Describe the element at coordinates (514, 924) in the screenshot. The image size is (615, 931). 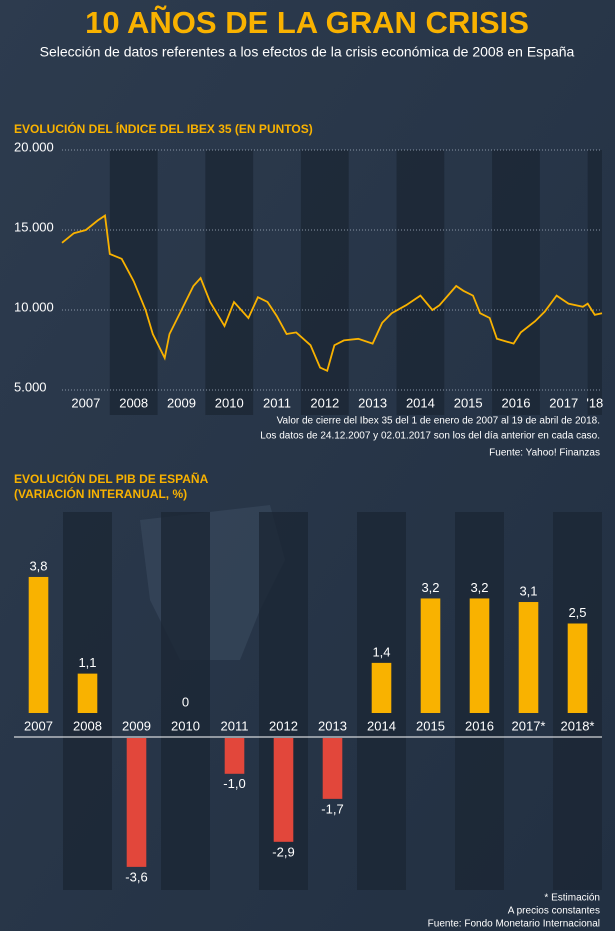
I see `source: Fuente: Fondo Monetario Internacional` at that location.